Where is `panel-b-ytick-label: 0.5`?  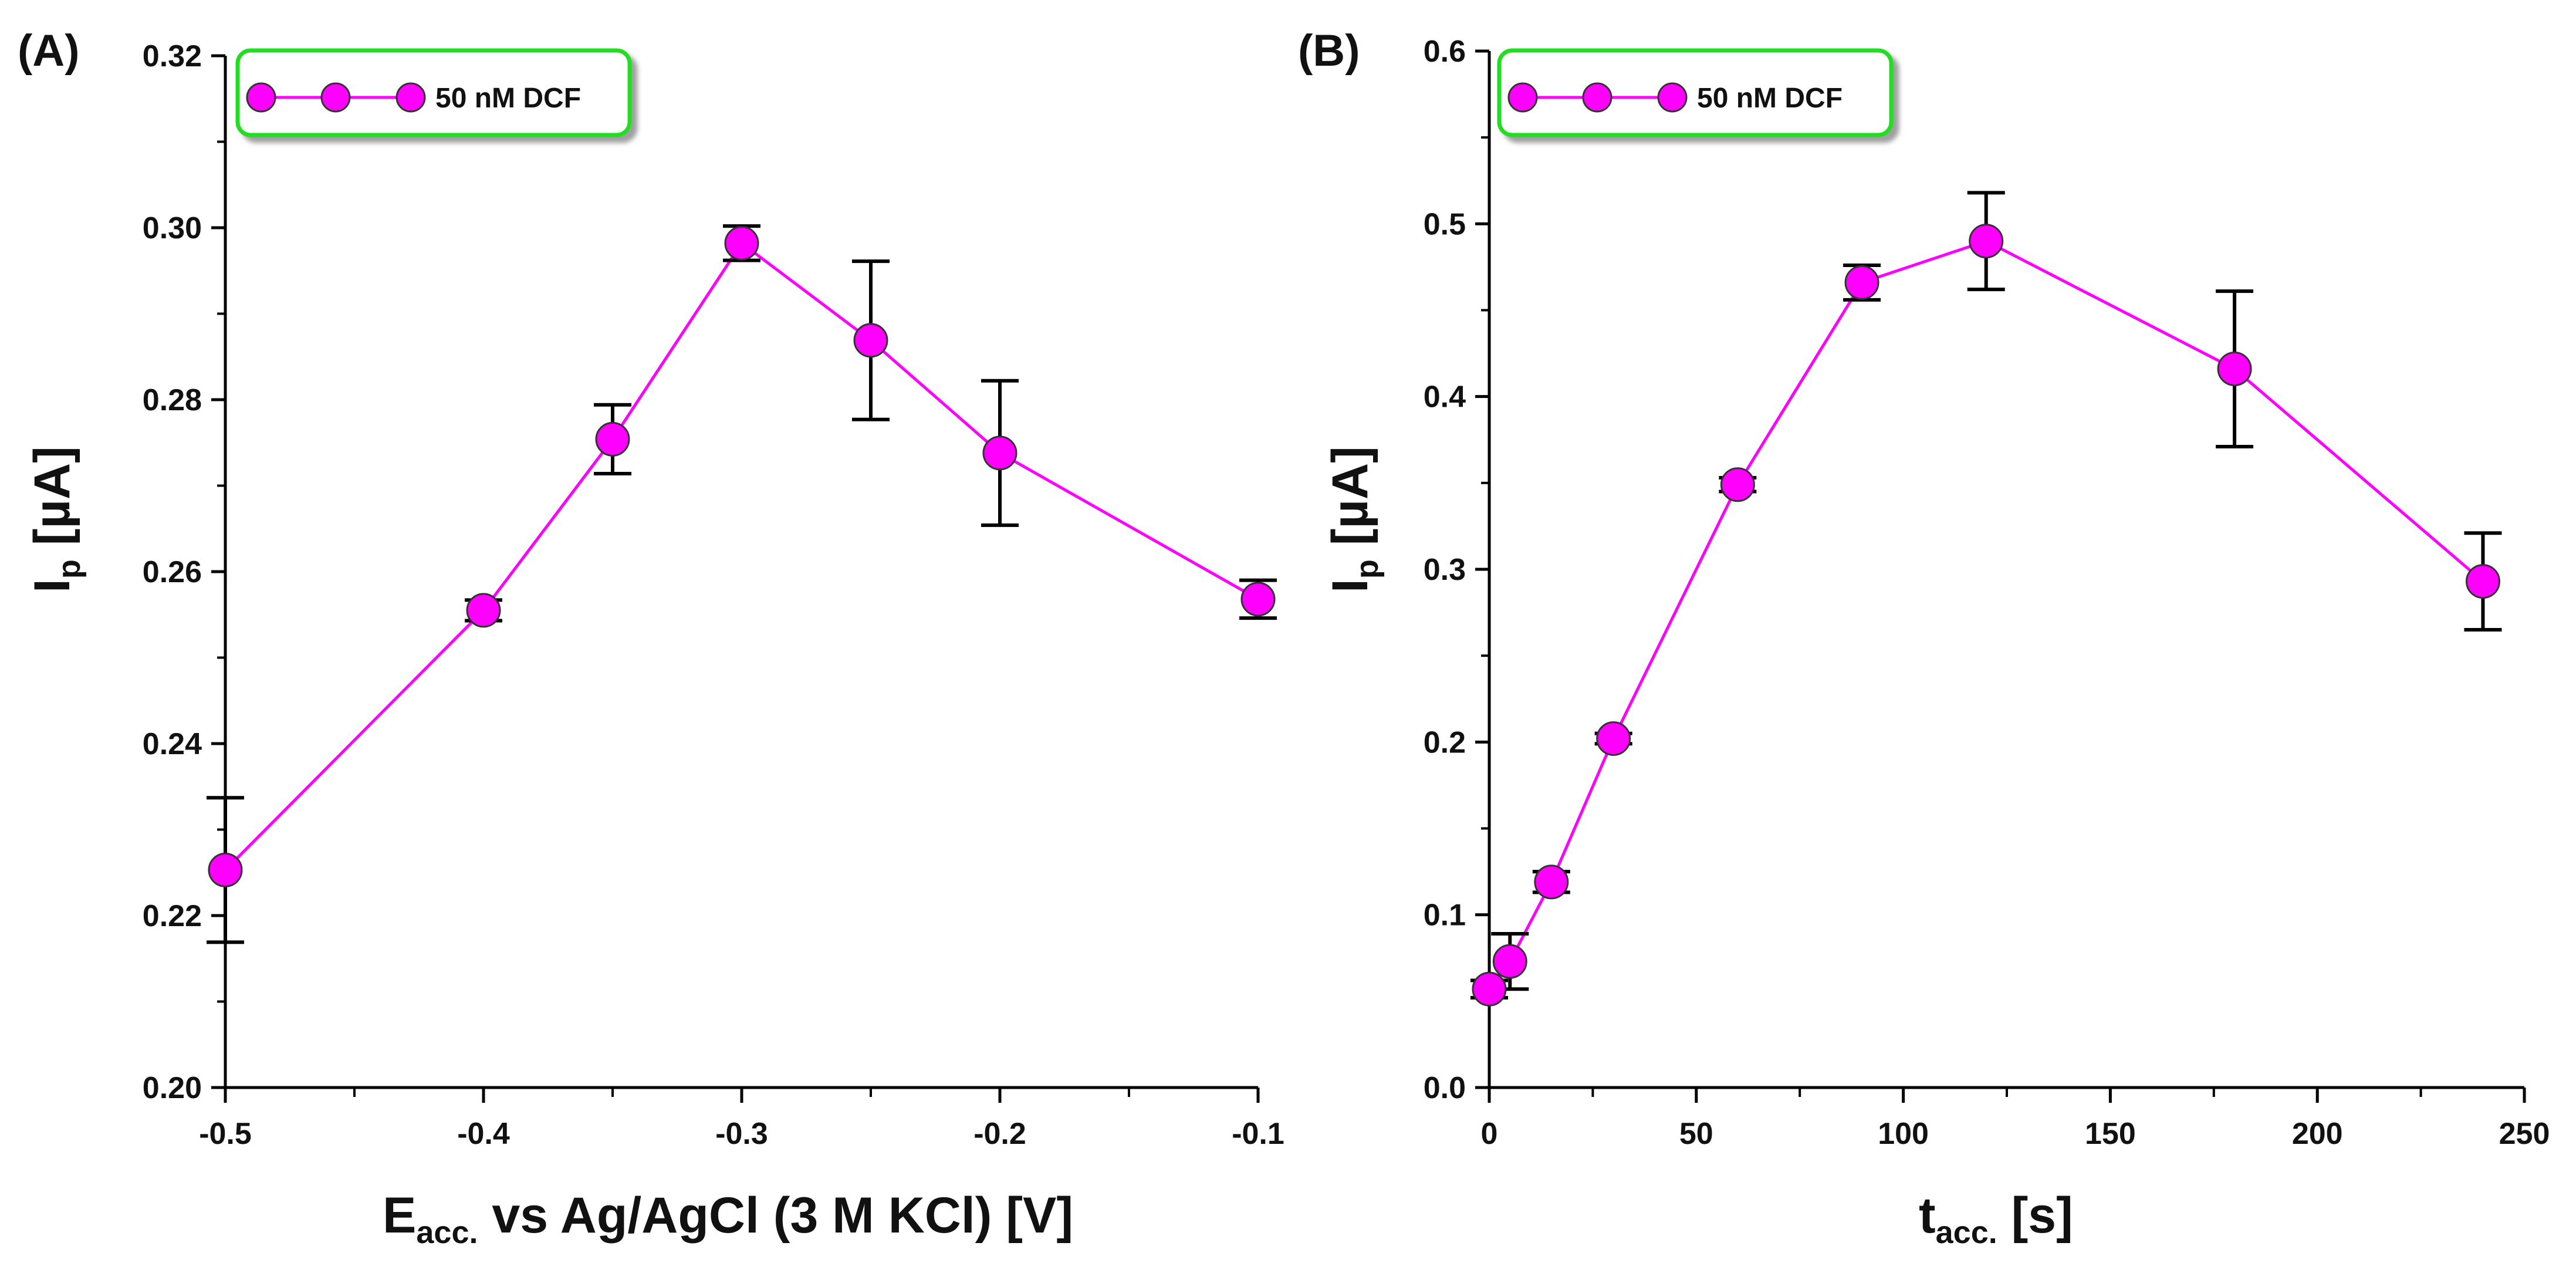
panel-b-ytick-label: 0.5 is located at coordinates (1445, 224).